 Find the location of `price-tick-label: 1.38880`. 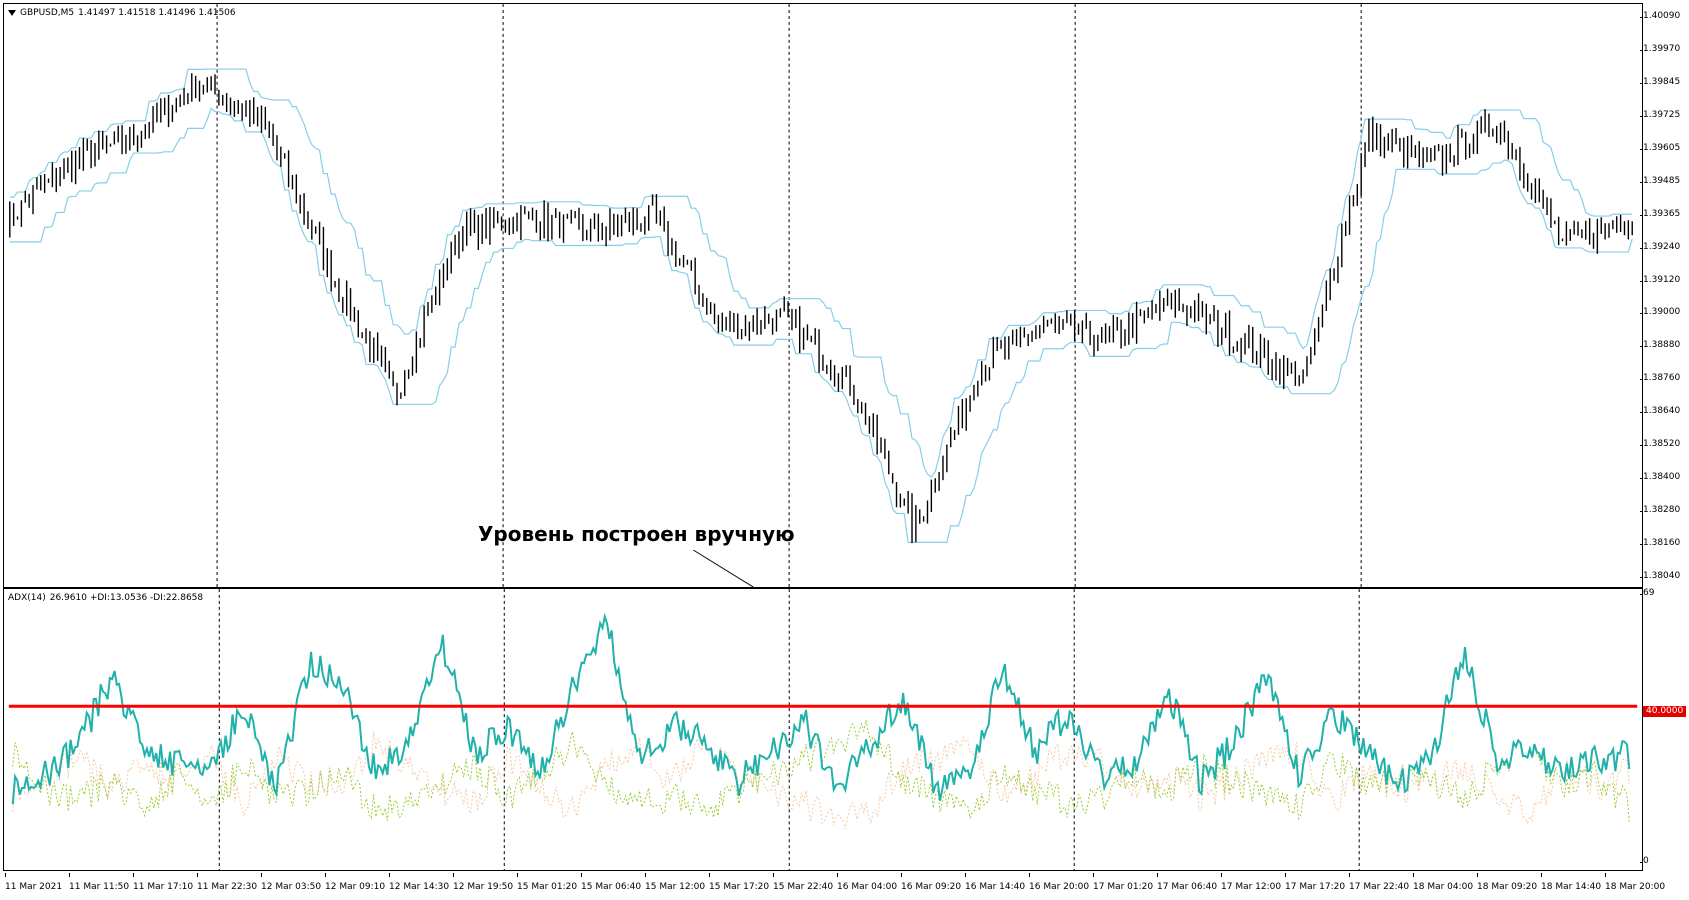

price-tick-label: 1.38880 is located at coordinates (1660, 345).